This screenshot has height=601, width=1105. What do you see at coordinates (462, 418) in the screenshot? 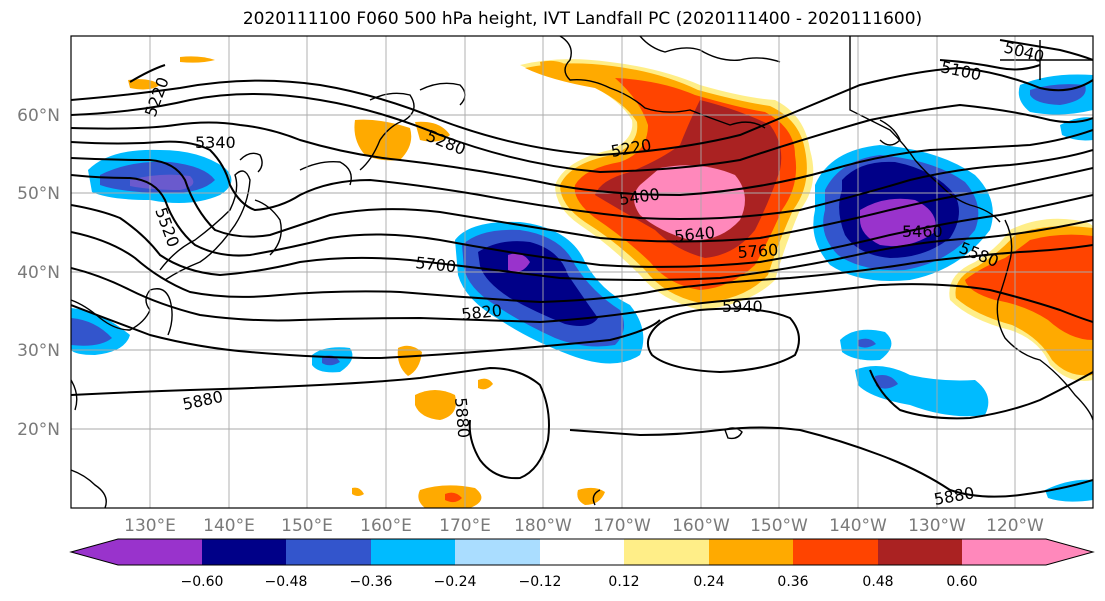
I see `contour-label: 5880` at bounding box center [462, 418].